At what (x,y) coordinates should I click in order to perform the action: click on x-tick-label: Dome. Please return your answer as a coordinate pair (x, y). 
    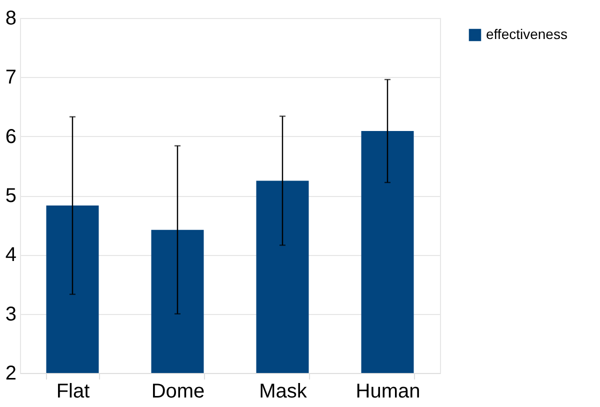
    Looking at the image, I should click on (178, 391).